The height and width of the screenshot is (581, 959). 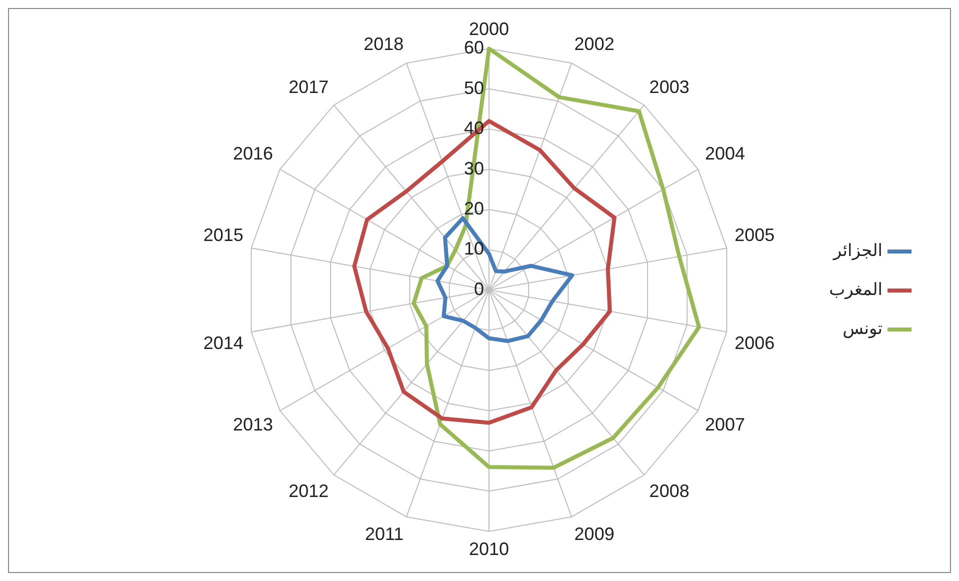 I want to click on legend-label: الجزائر, so click(x=857, y=250).